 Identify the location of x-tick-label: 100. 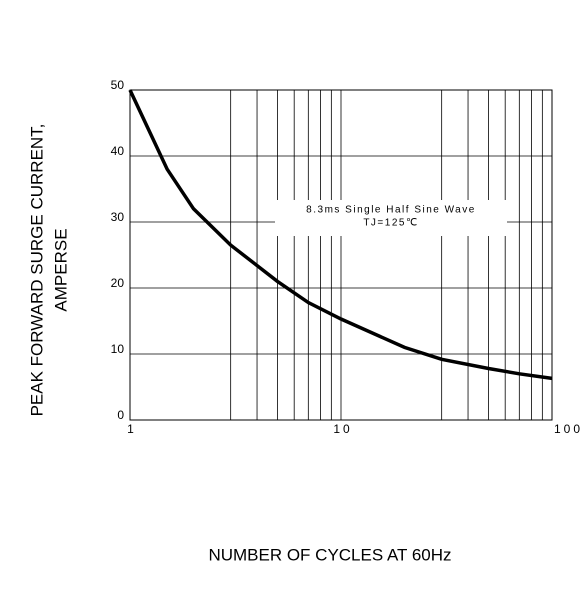
(568, 429).